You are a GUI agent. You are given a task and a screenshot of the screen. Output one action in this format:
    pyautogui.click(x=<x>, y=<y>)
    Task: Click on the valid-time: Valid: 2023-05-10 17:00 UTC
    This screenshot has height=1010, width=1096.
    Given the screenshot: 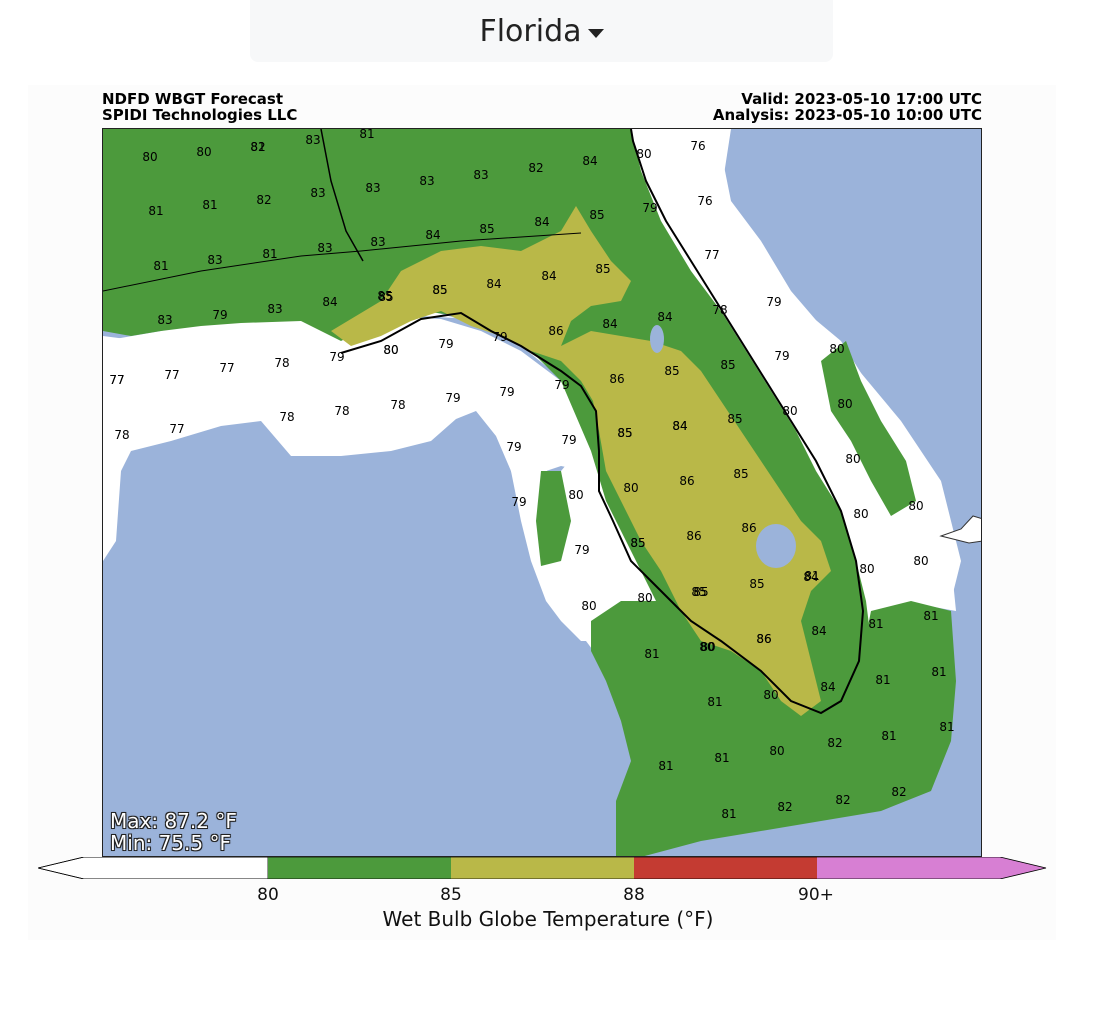 What is the action you would take?
    pyautogui.click(x=861, y=99)
    